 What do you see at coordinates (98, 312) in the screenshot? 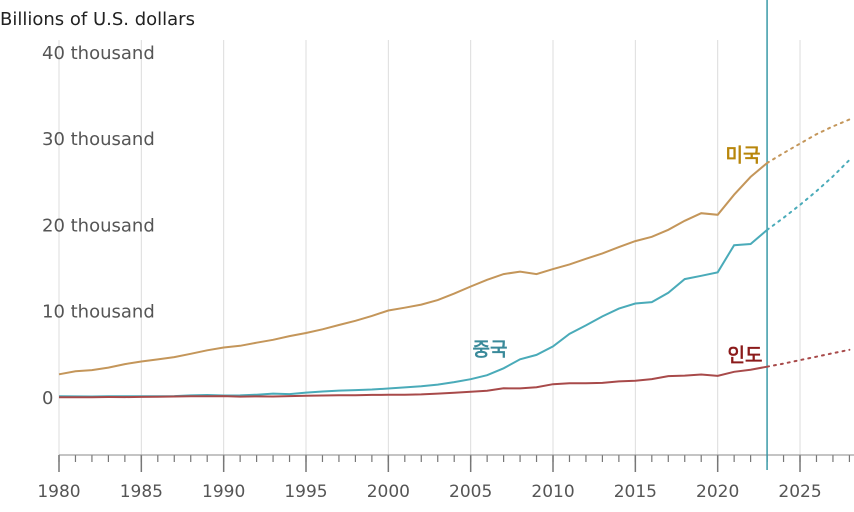
I see `y-tick-label: 10 thousand` at bounding box center [98, 312].